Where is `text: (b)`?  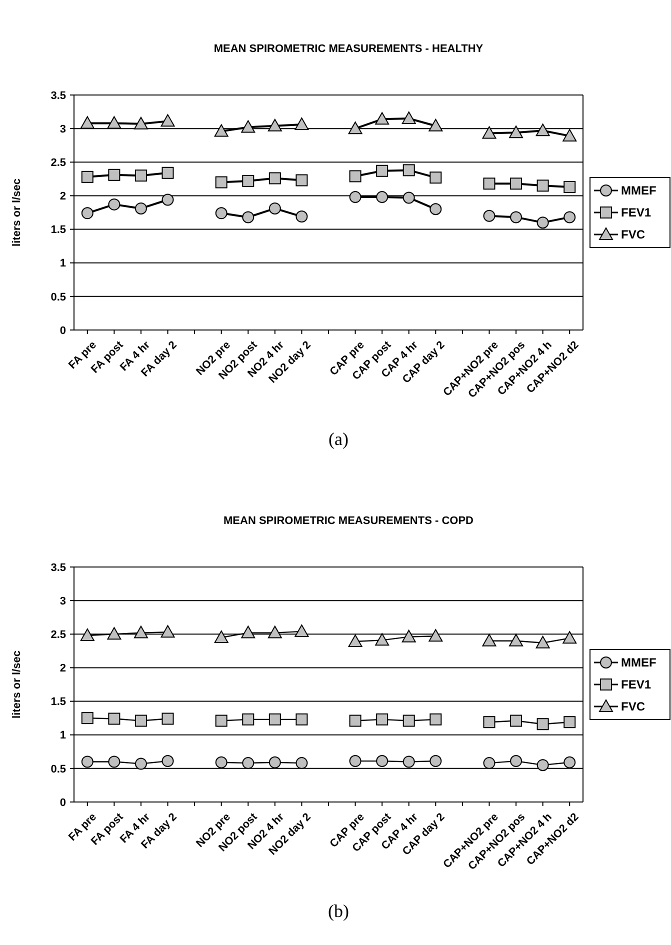
text: (b) is located at coordinates (338, 911).